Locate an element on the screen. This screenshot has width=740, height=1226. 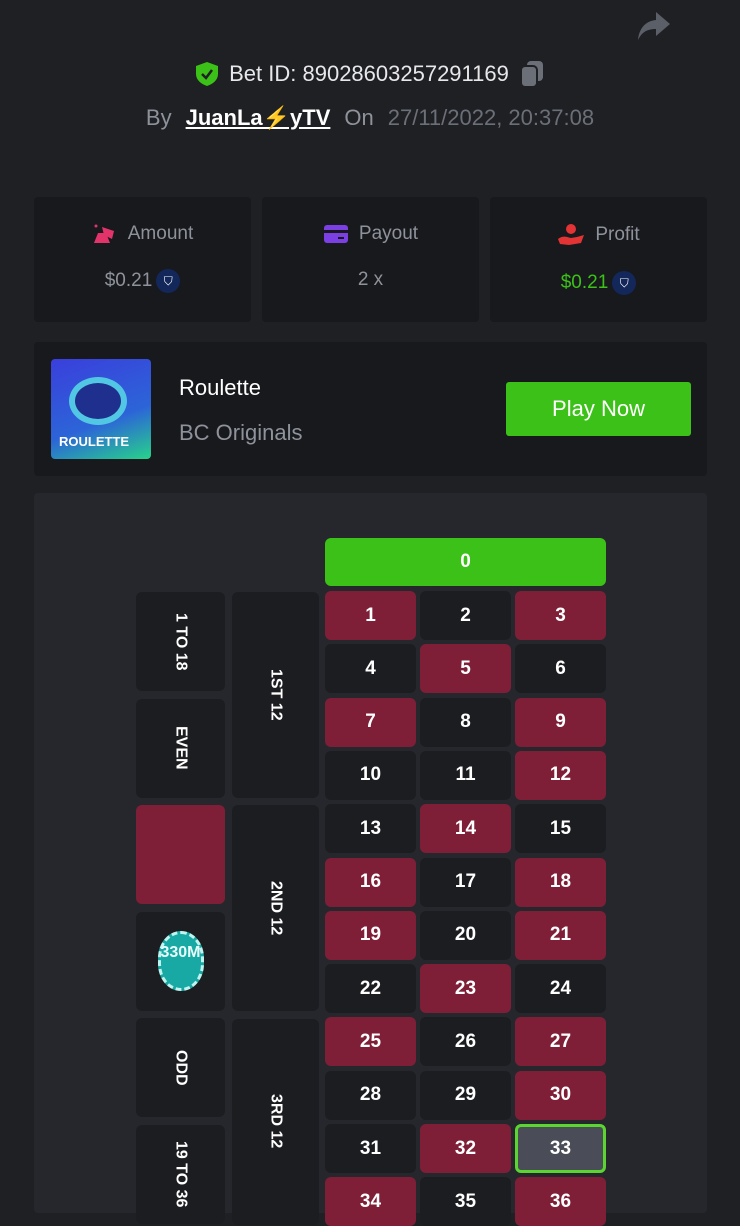
number-13: 13 is located at coordinates (370, 829).